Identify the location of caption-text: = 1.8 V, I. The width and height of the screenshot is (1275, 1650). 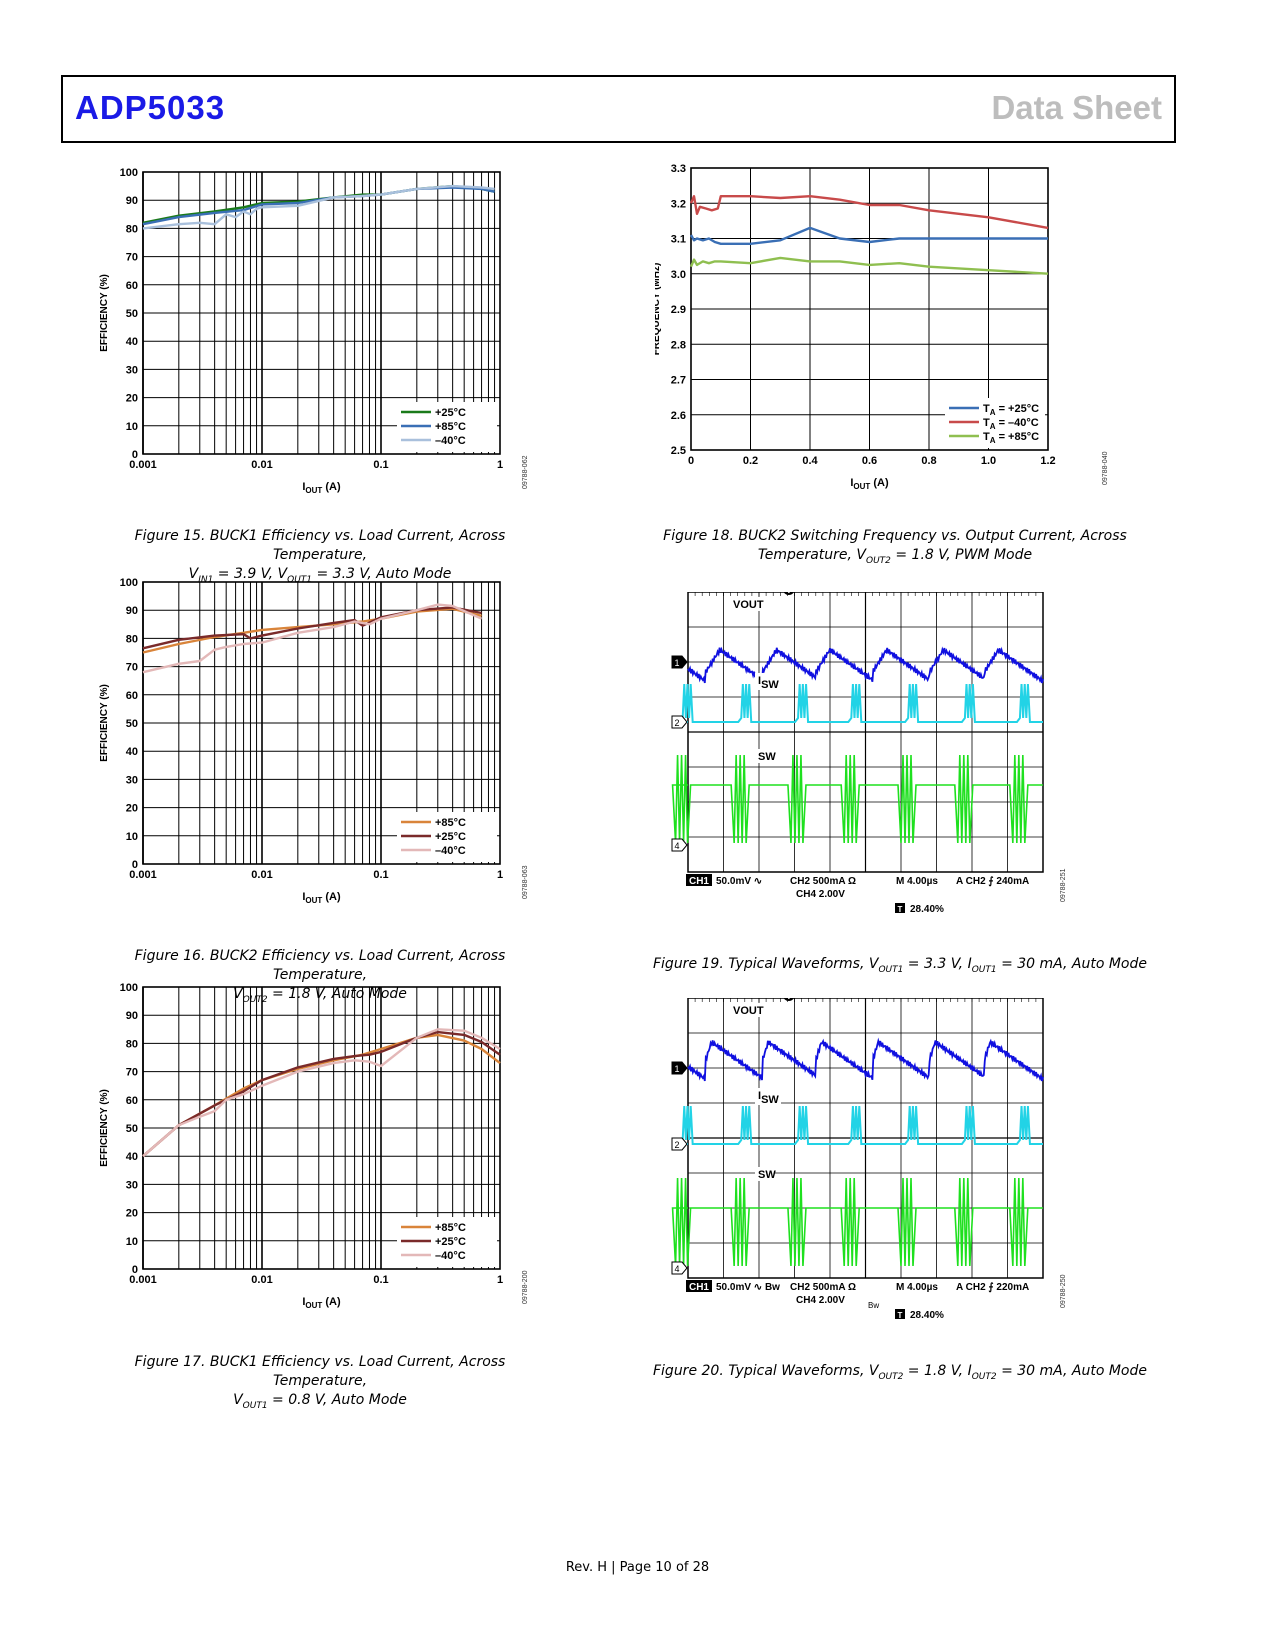
(937, 1371).